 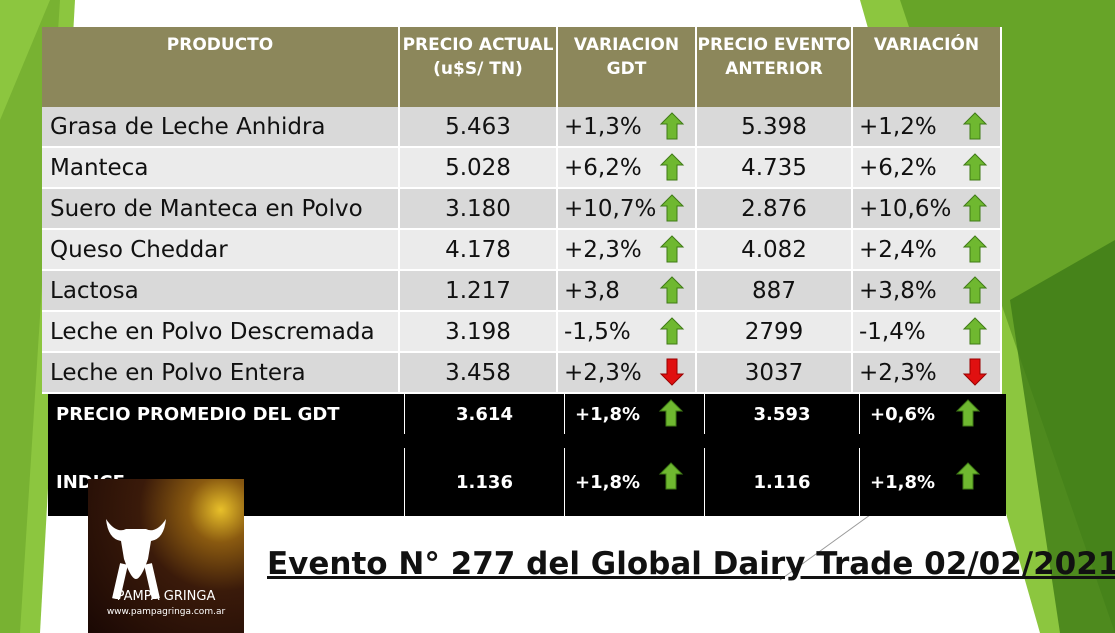 What do you see at coordinates (485, 414) in the screenshot?
I see `summary-value: 3.614` at bounding box center [485, 414].